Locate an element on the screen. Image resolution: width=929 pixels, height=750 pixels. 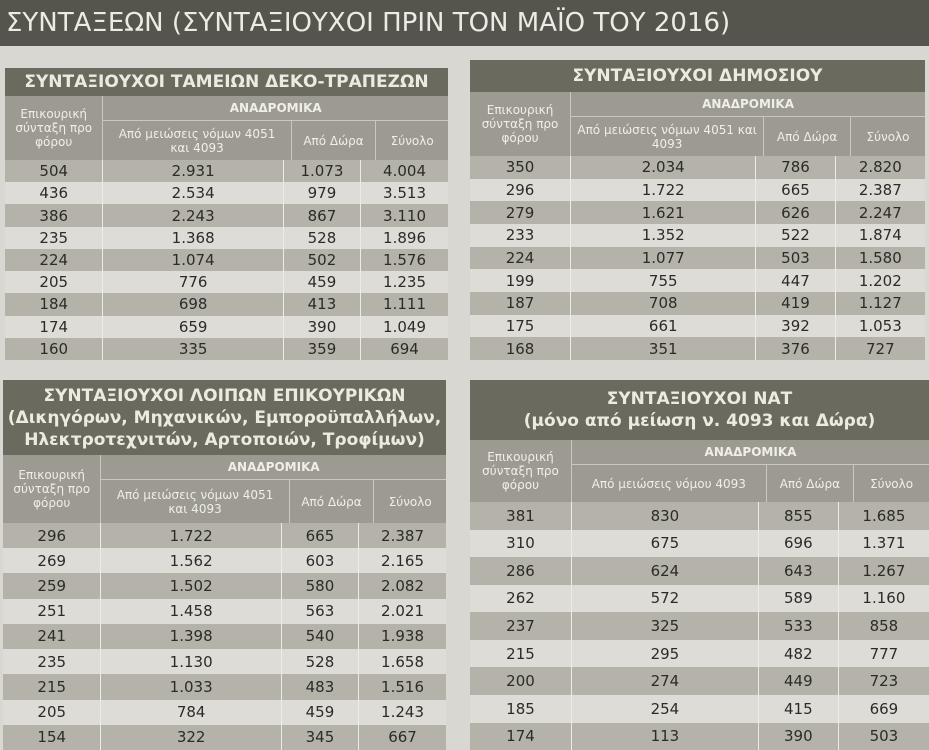
table-cell: 1.235 is located at coordinates (404, 282).